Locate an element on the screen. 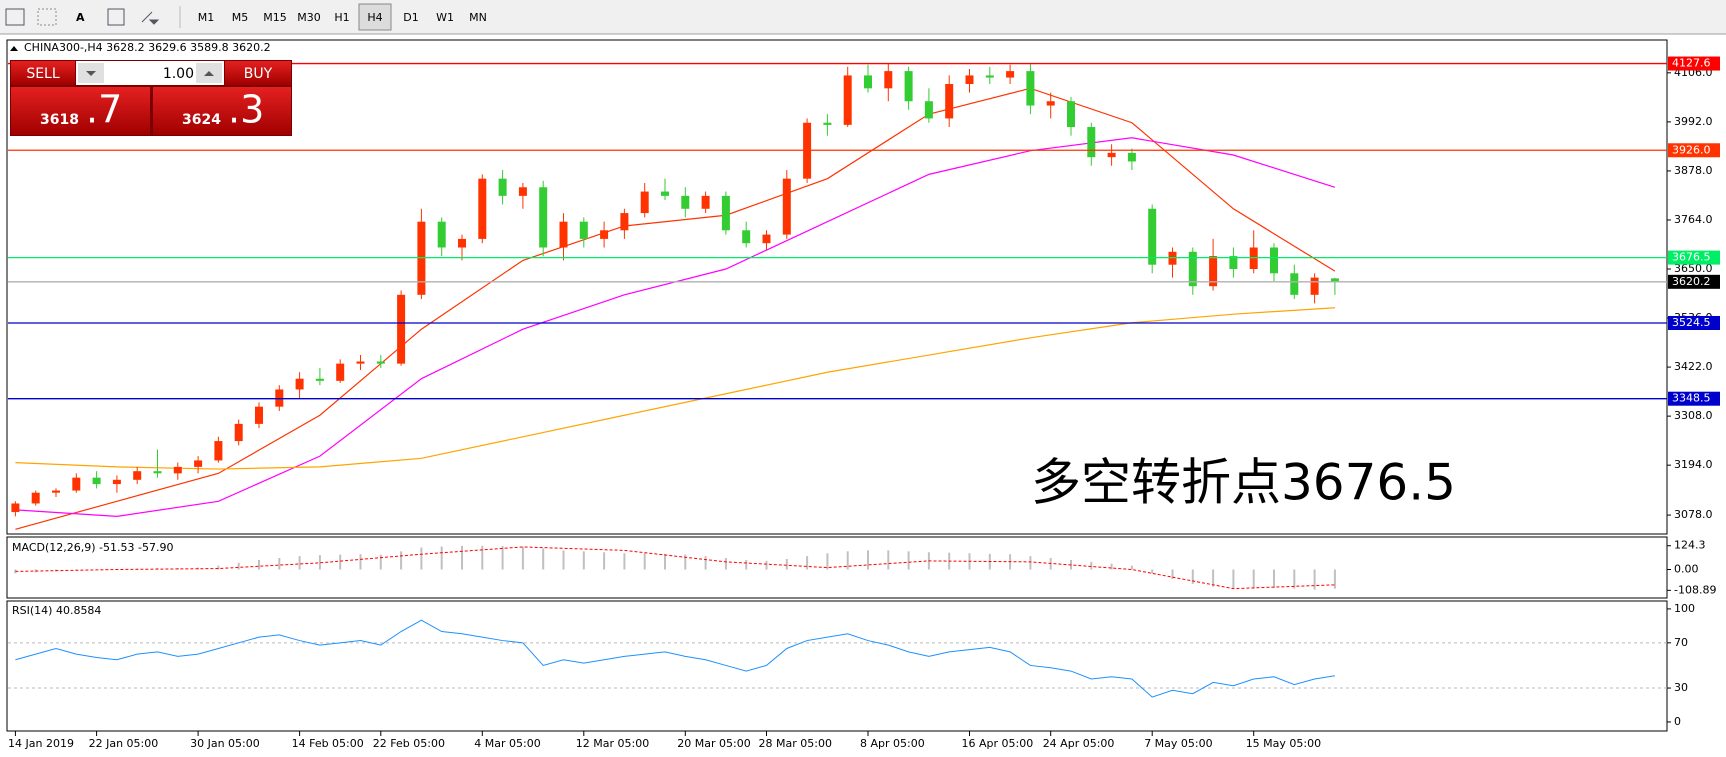 The image size is (1726, 757). buy-price-main: 3624 is located at coordinates (201, 120).